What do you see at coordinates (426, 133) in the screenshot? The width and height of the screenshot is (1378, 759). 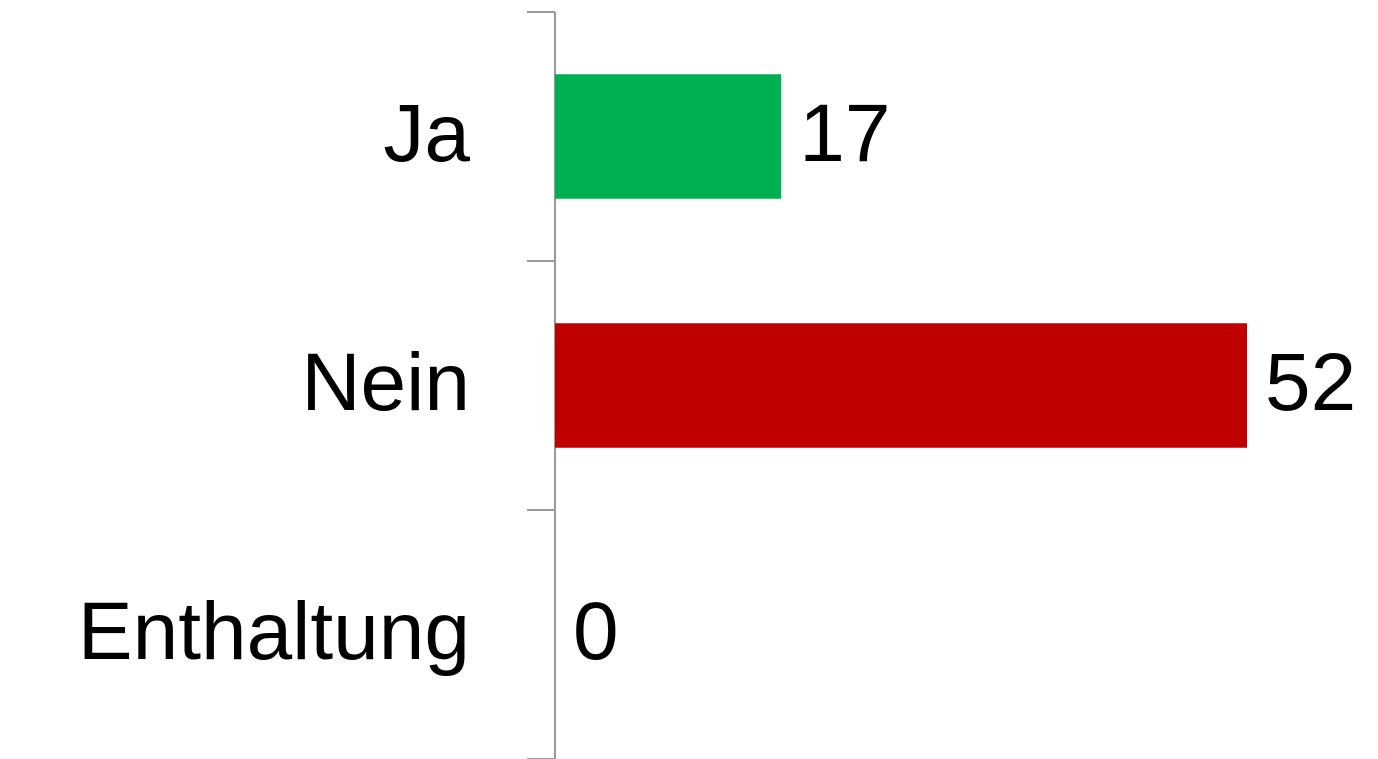 I see `category-label: Ja` at bounding box center [426, 133].